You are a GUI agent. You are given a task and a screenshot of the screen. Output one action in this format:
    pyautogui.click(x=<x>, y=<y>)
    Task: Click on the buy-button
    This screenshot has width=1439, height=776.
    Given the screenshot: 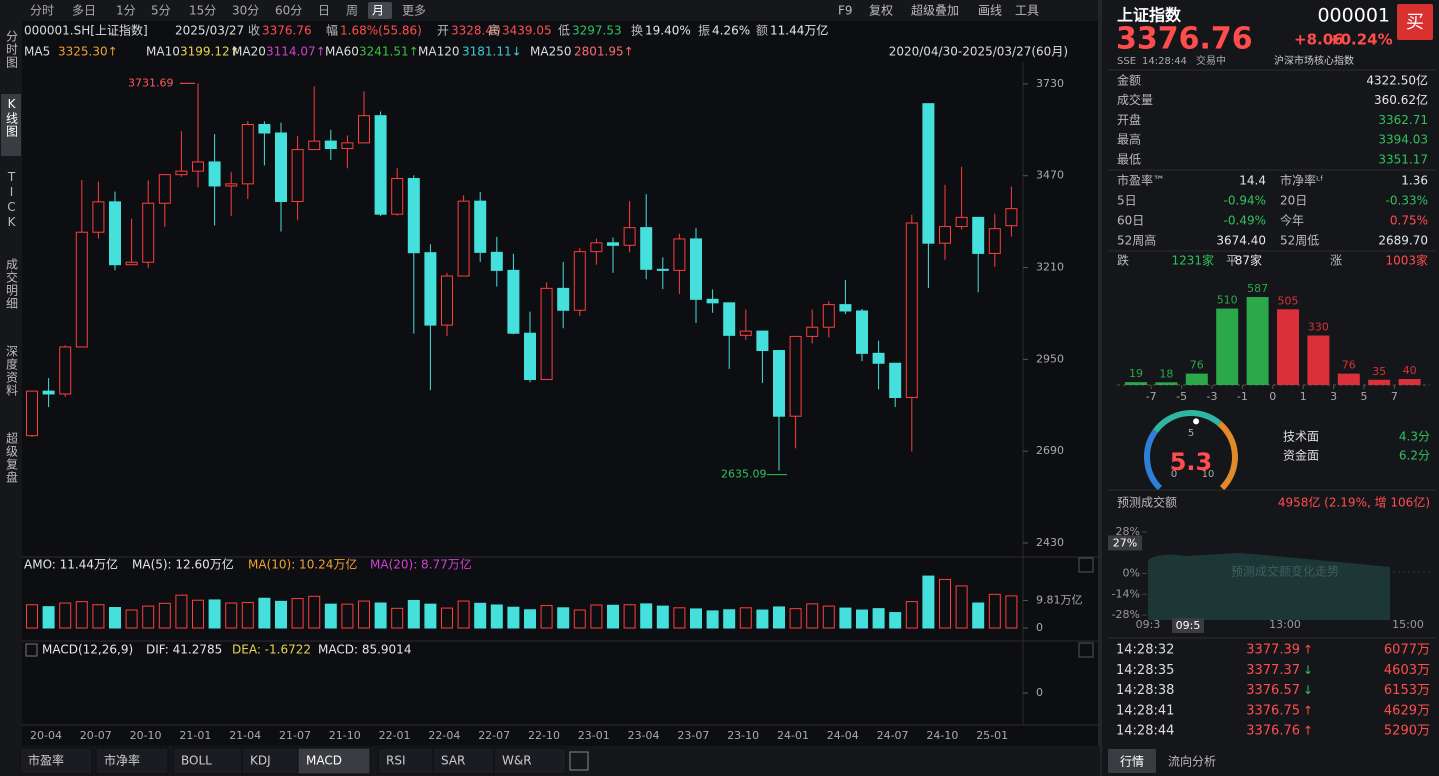 What is the action you would take?
    pyautogui.click(x=1415, y=22)
    